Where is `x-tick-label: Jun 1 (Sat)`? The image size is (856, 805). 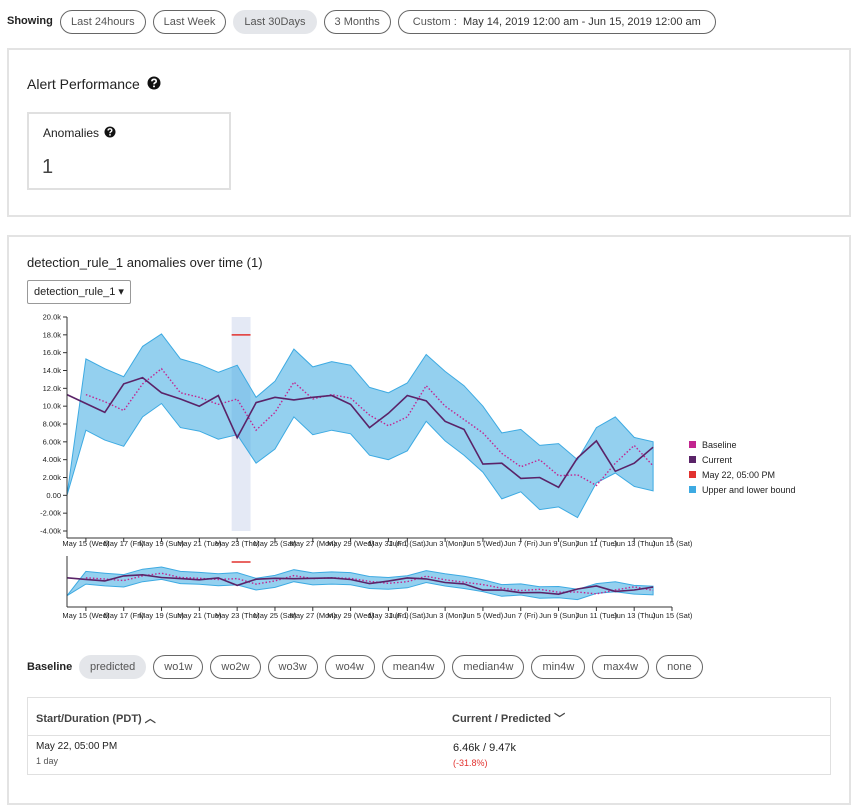 x-tick-label: Jun 1 (Sat) is located at coordinates (407, 543).